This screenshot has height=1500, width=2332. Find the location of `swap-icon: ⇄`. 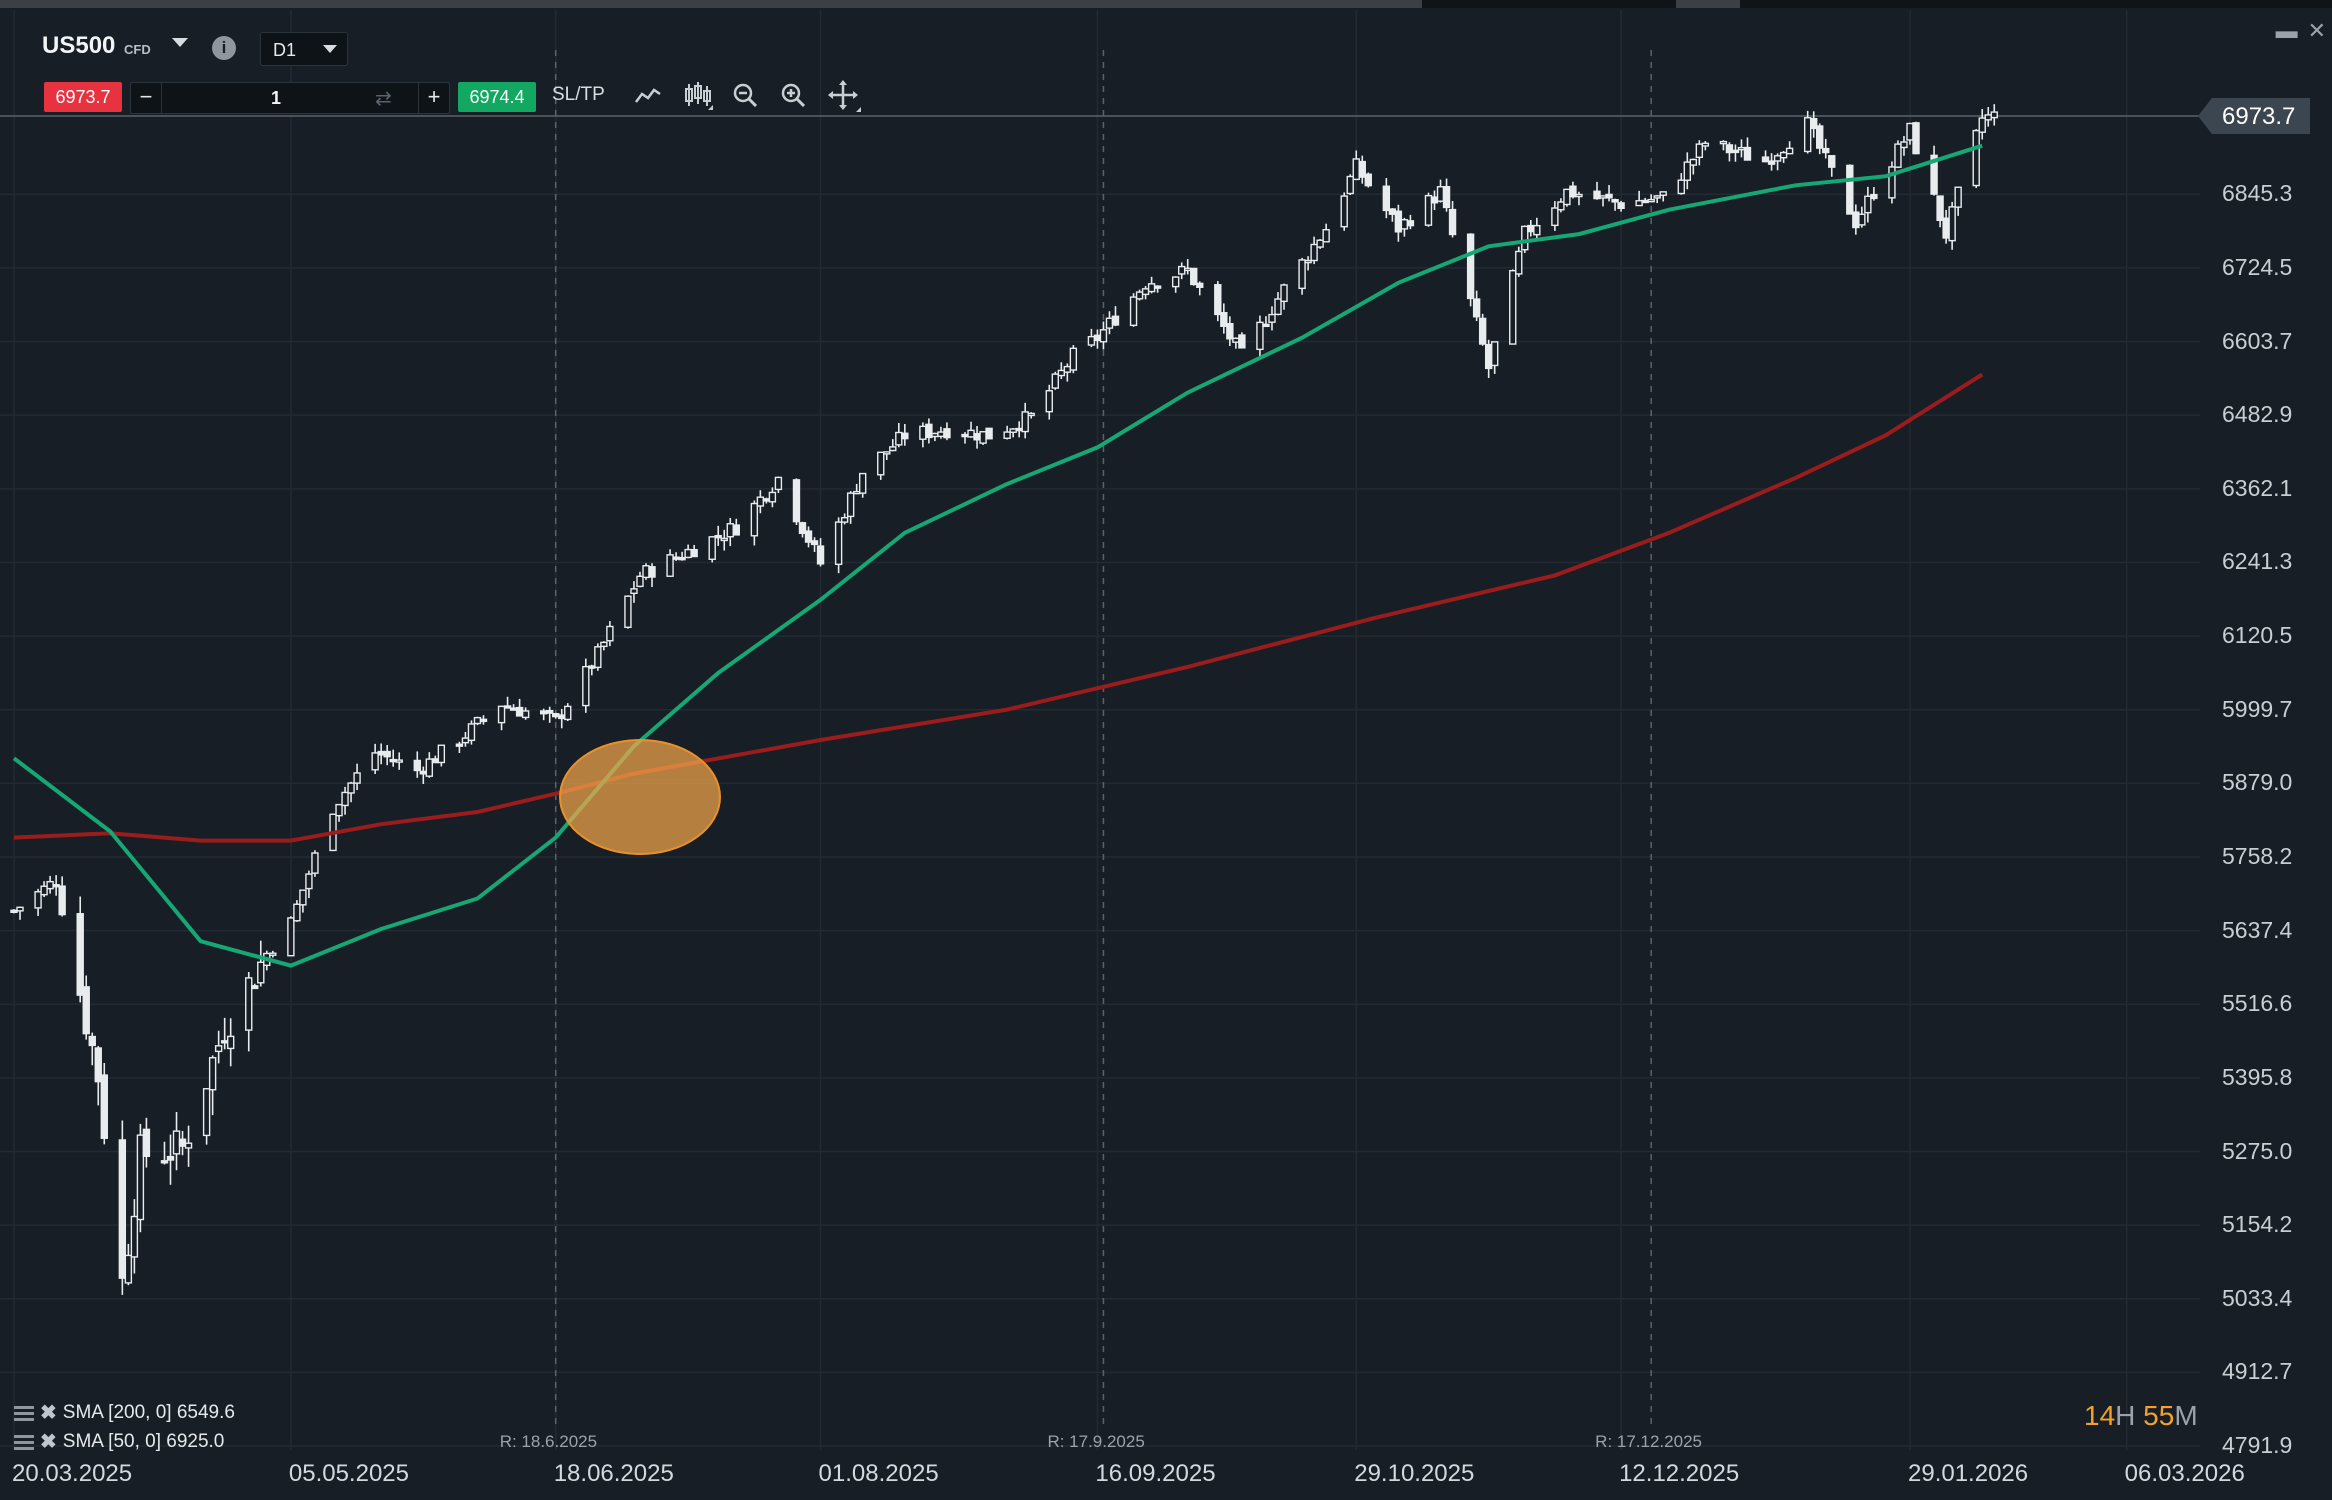

swap-icon: ⇄ is located at coordinates (383, 99).